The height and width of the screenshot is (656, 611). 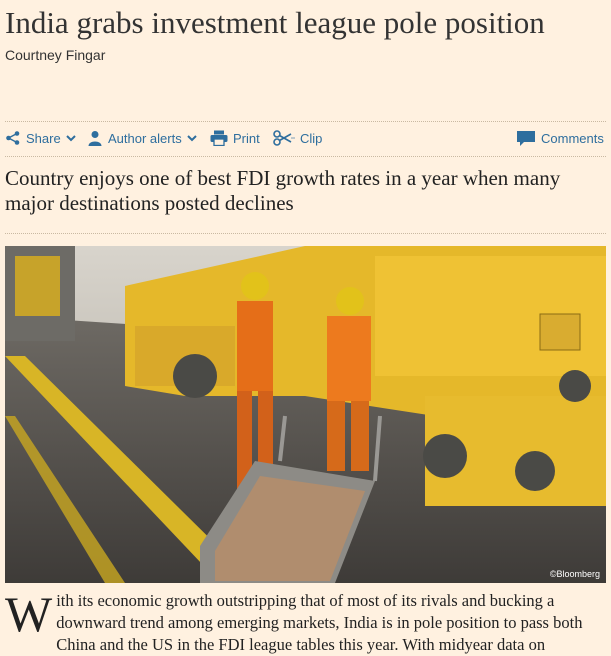 What do you see at coordinates (572, 138) in the screenshot?
I see `comments-label: Comments` at bounding box center [572, 138].